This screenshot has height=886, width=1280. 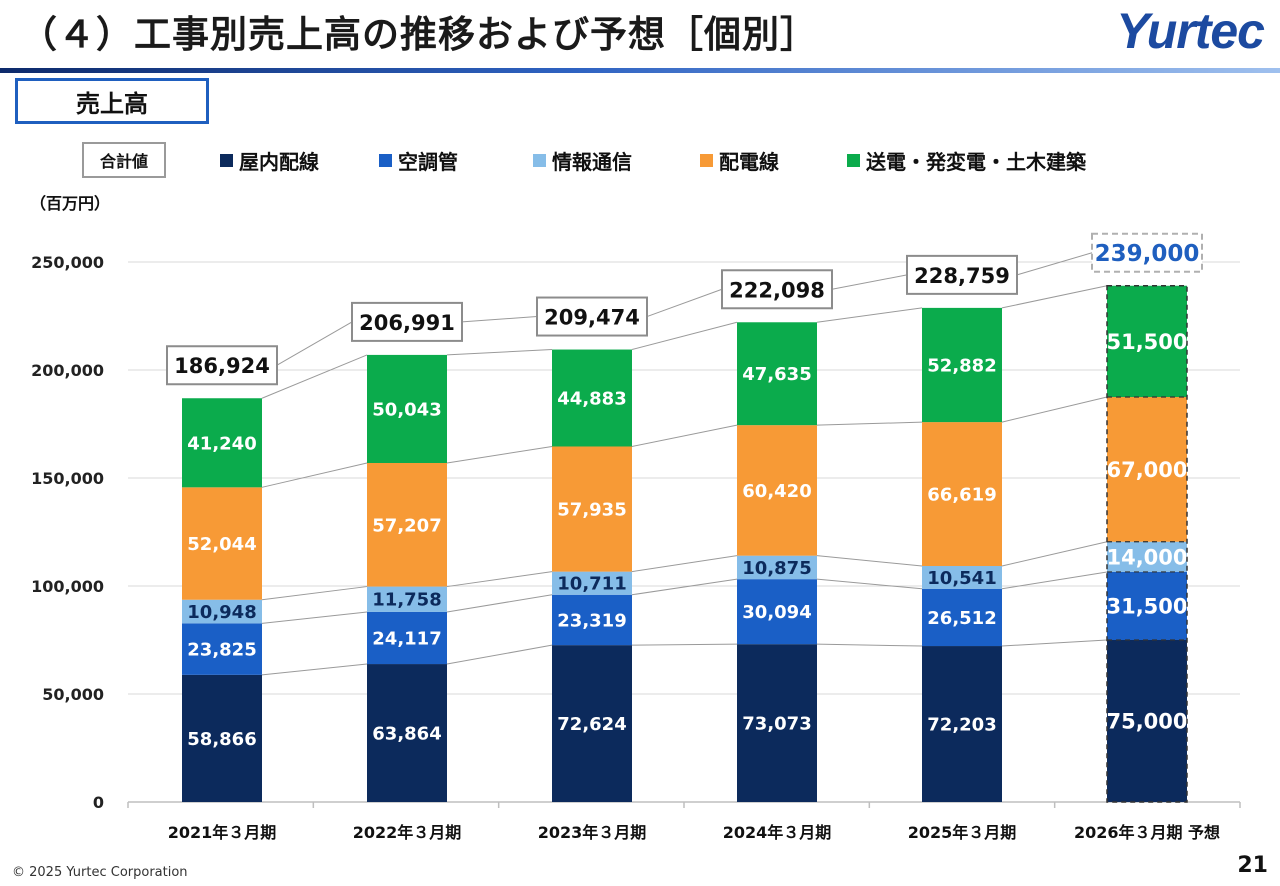 What do you see at coordinates (976, 161) in the screenshot?
I see `legend-label: 送電・発変電・土木建築` at bounding box center [976, 161].